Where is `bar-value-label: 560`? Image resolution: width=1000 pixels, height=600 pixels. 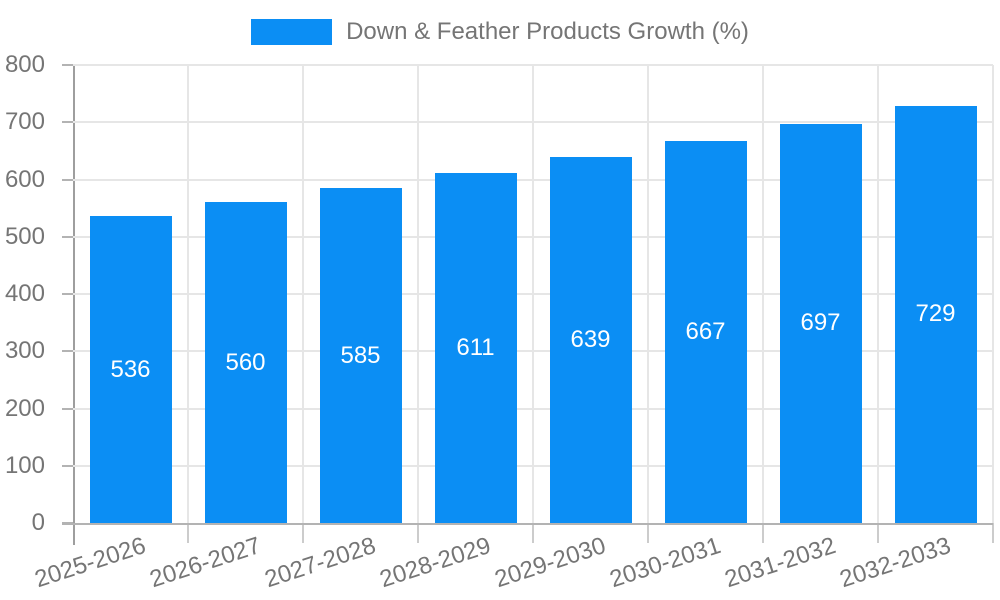
bar-value-label: 560 is located at coordinates (245, 362).